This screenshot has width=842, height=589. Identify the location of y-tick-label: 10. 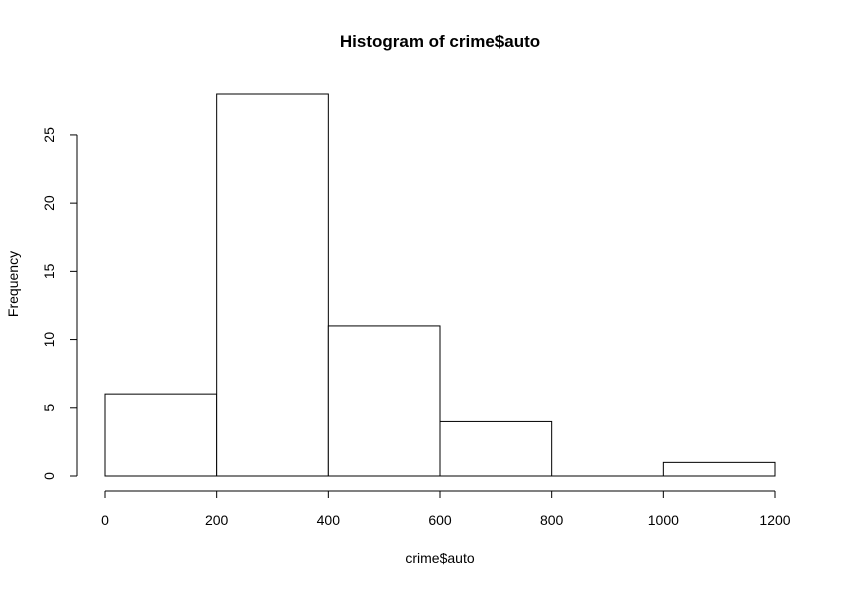
(49, 340).